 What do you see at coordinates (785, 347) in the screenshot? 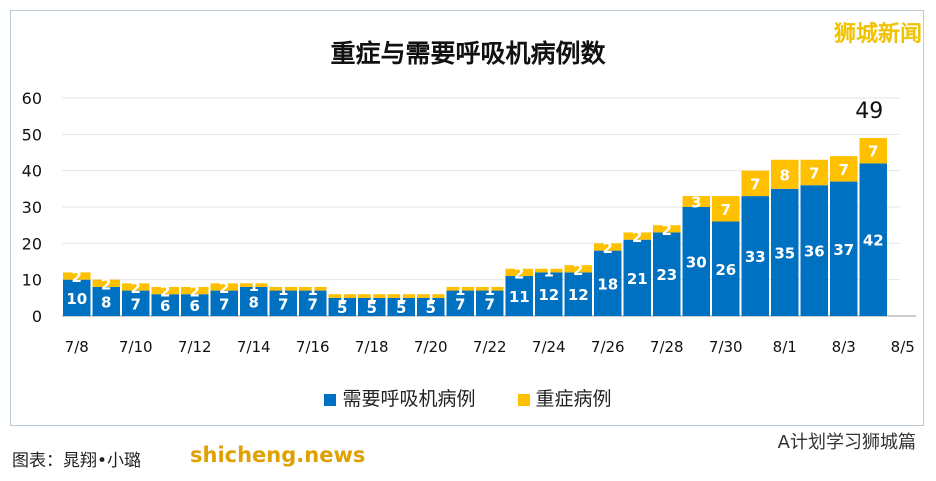
I see `x-tick-label: 8/1` at bounding box center [785, 347].